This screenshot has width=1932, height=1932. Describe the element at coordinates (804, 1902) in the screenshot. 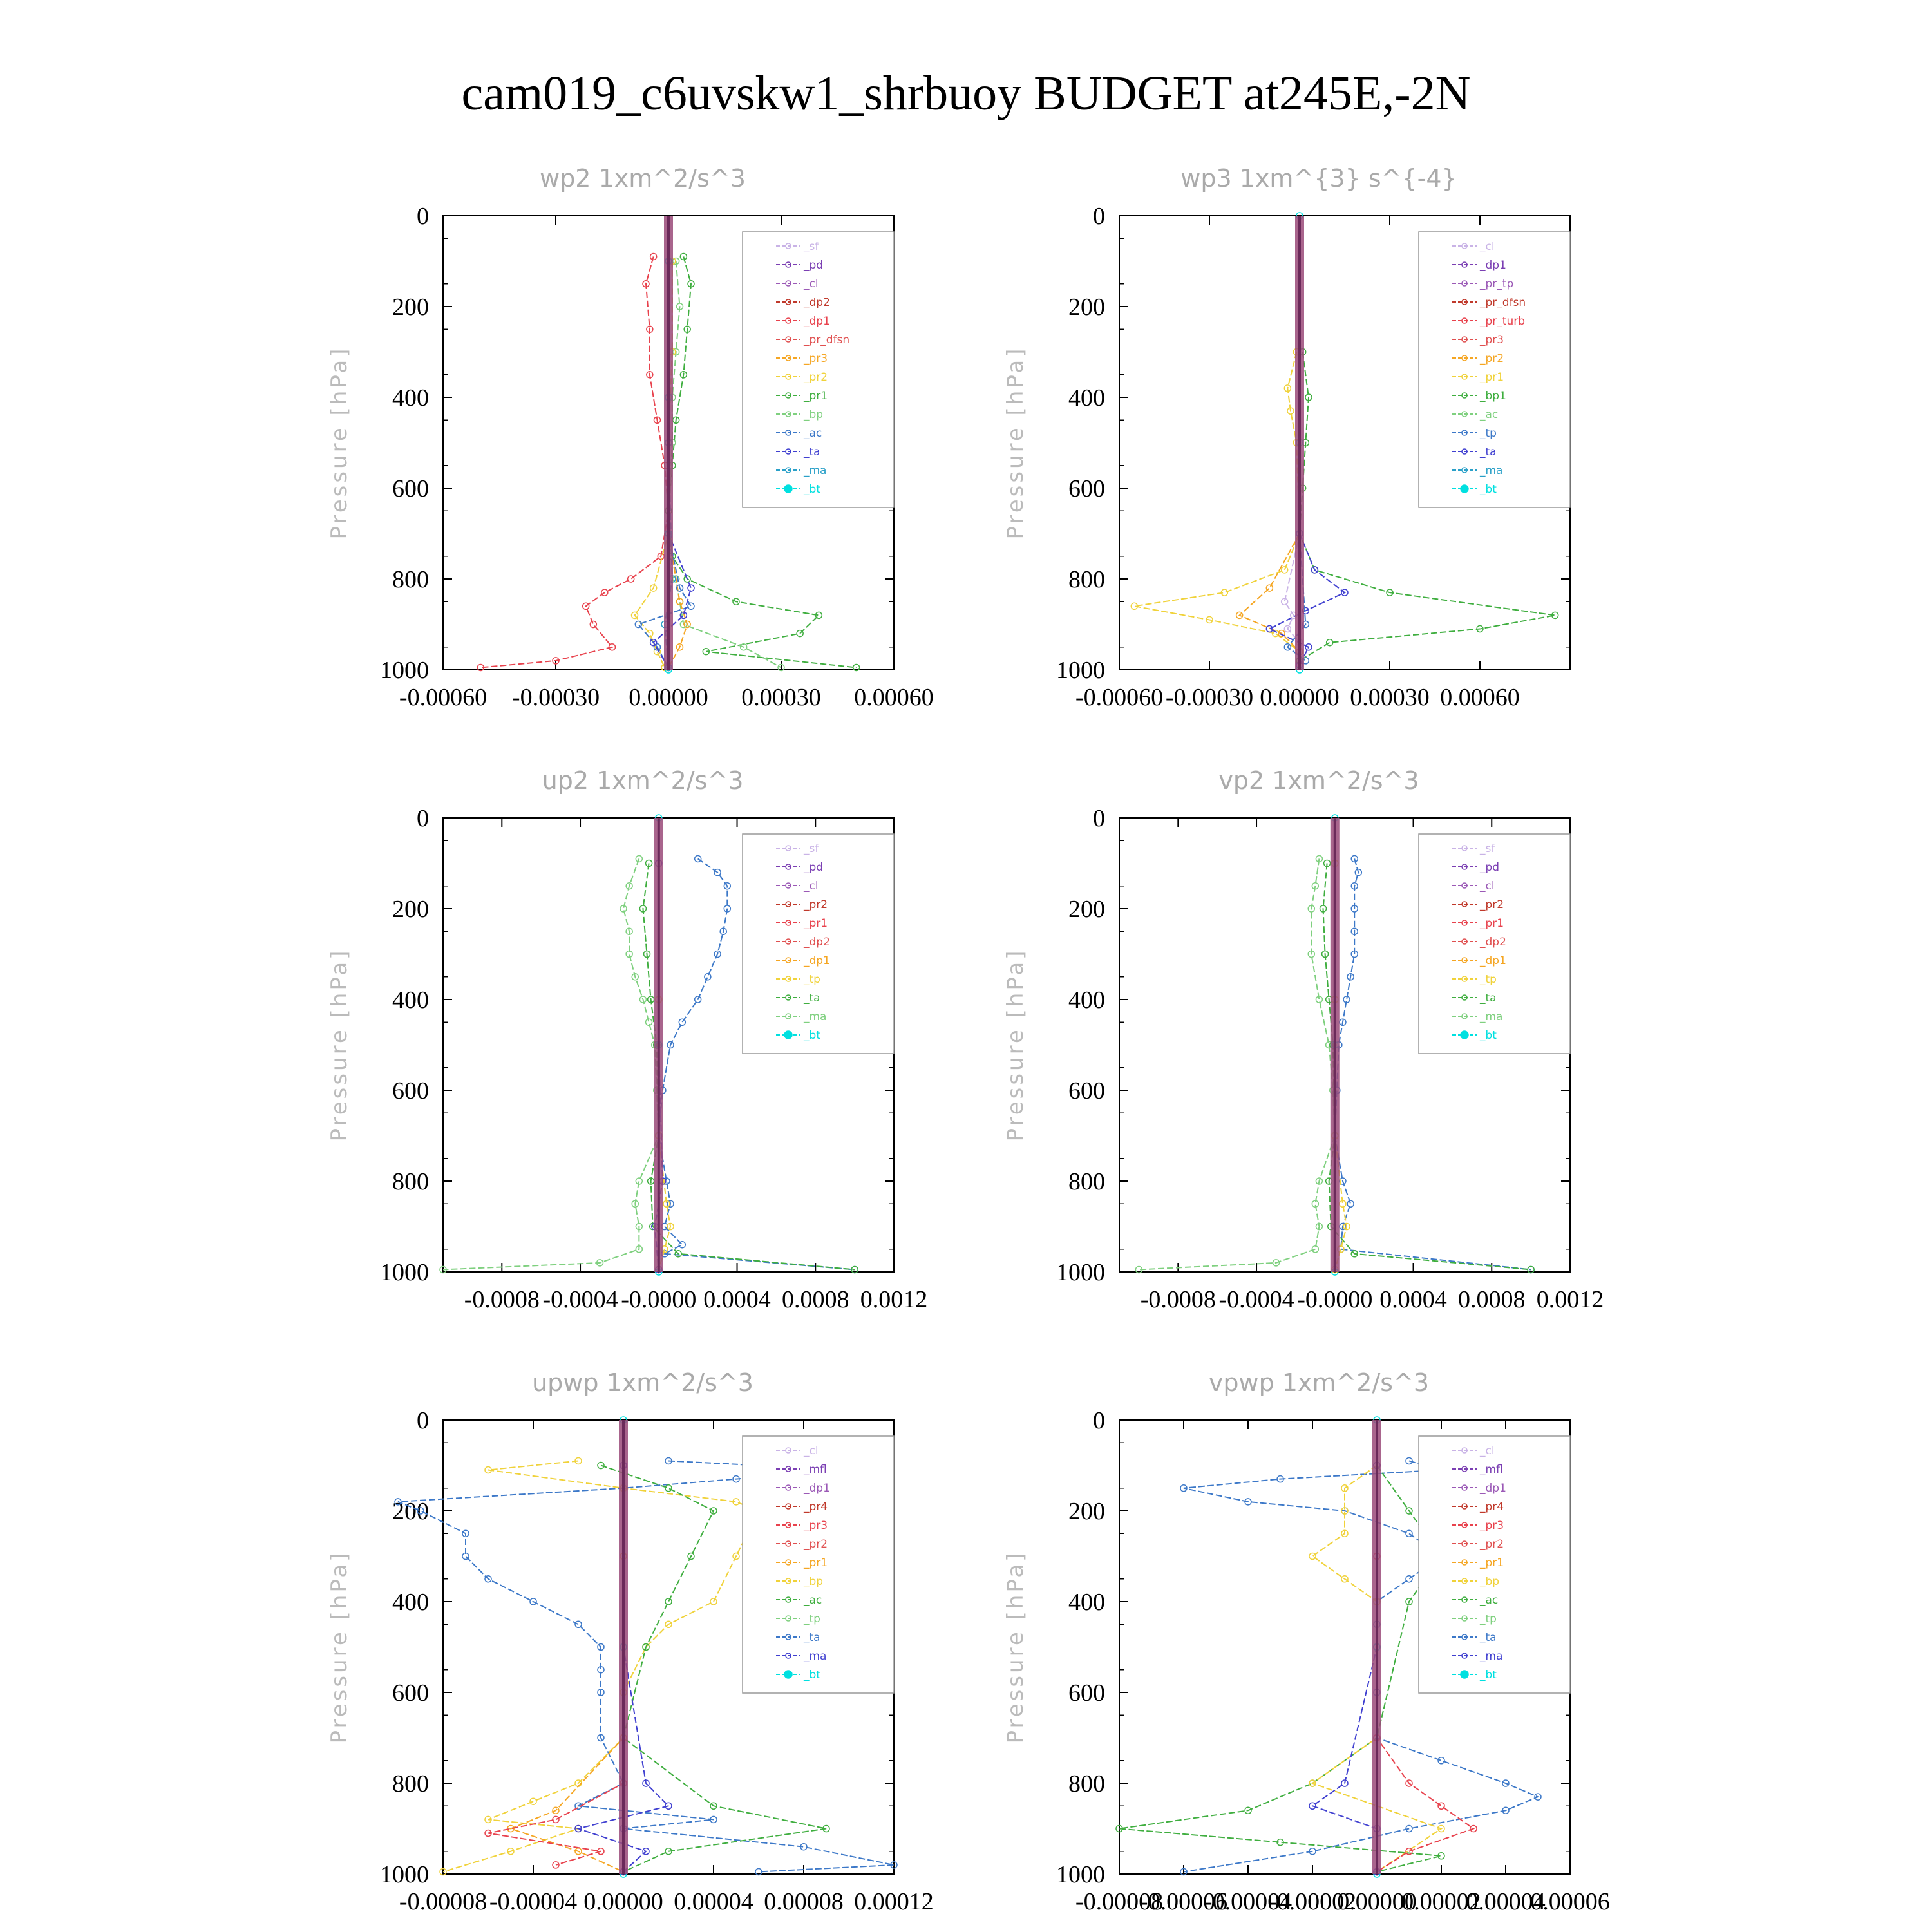

I see `x-tick-label: 0.00008` at that location.